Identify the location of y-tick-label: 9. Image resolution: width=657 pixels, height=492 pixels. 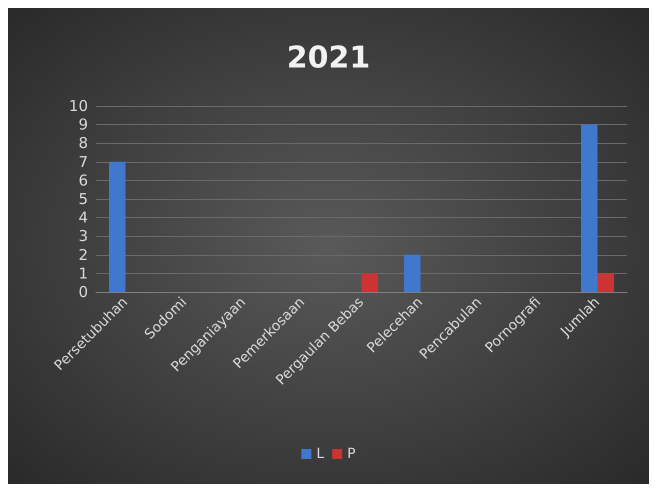
(83, 125).